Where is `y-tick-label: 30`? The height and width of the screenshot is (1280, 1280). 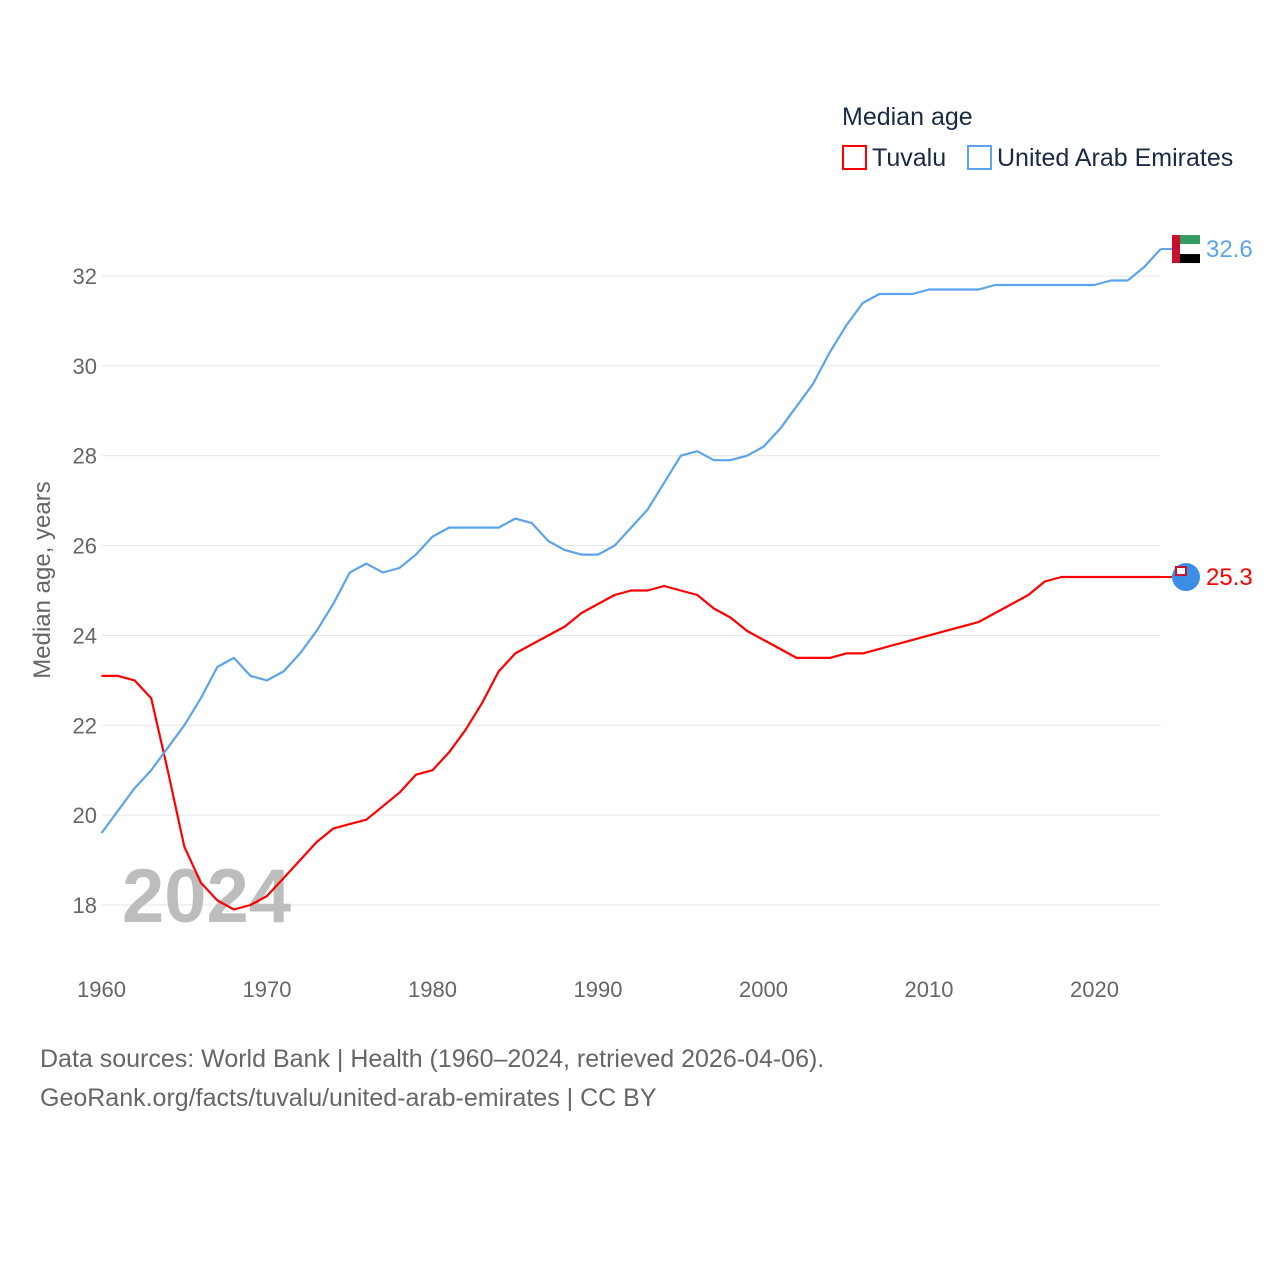
y-tick-label: 30 is located at coordinates (85, 366).